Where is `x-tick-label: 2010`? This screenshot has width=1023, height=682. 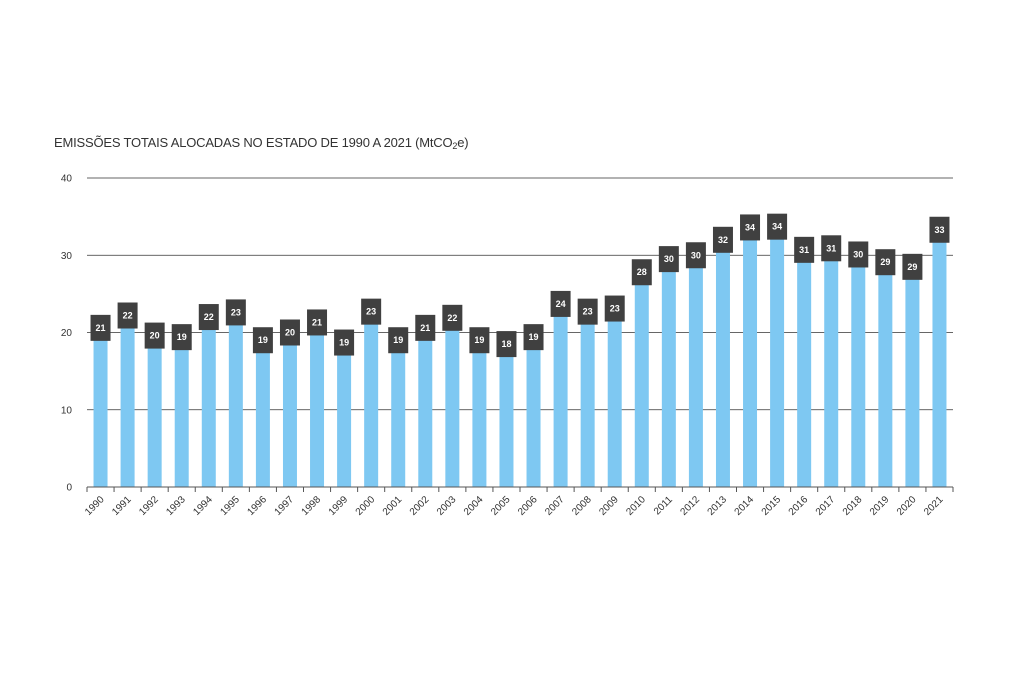 x-tick-label: 2010 is located at coordinates (636, 506).